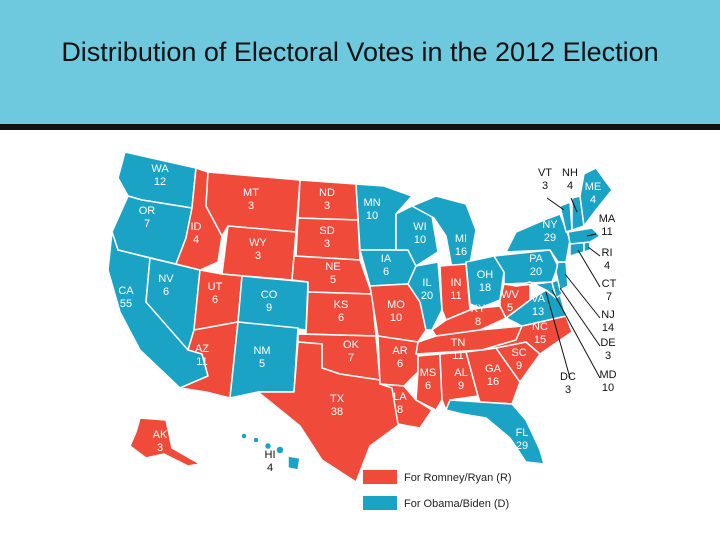 This screenshot has height=540, width=720. What do you see at coordinates (406, 406) in the screenshot?
I see `state-LA` at bounding box center [406, 406].